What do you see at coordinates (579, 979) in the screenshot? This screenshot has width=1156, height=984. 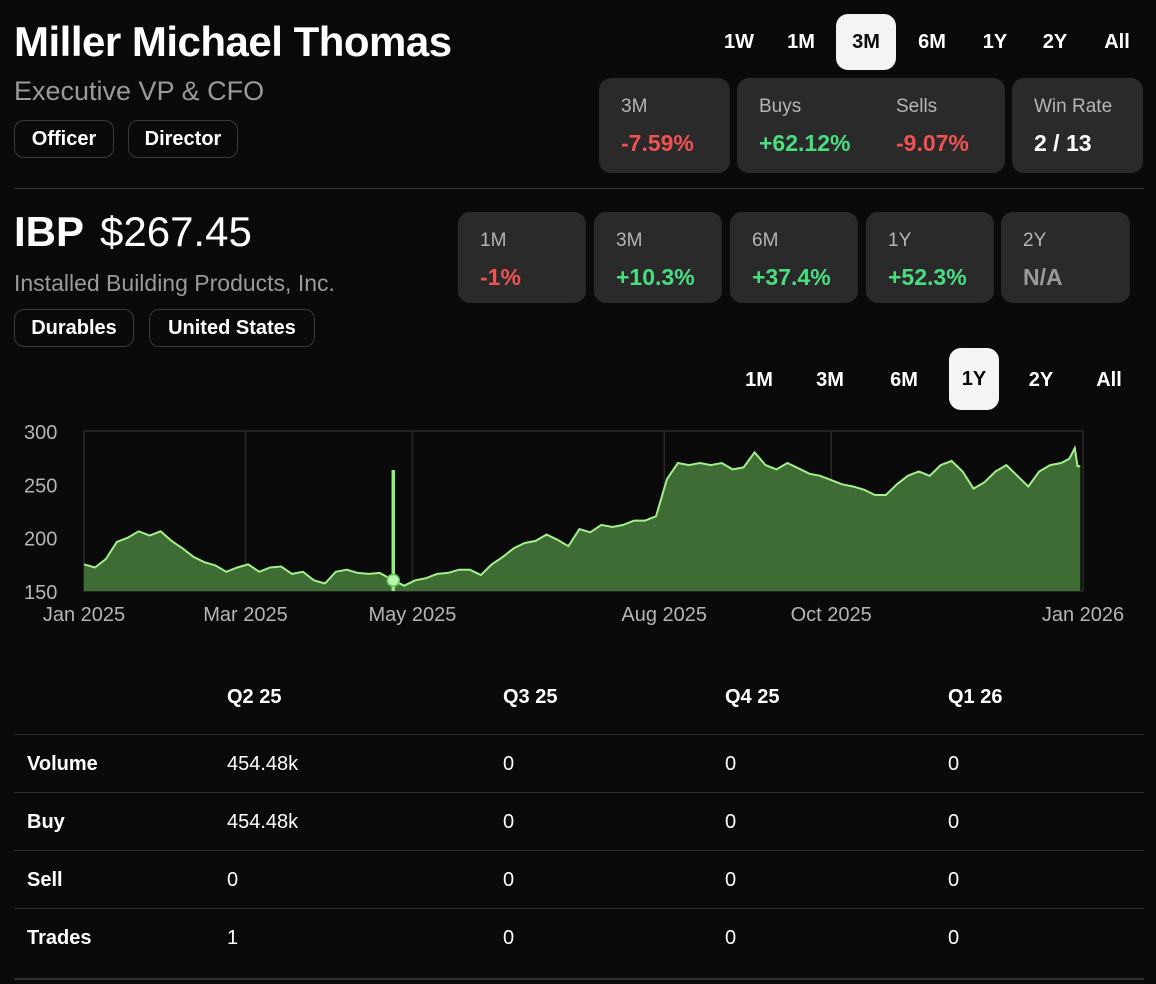 I see `table-bottom-border` at bounding box center [579, 979].